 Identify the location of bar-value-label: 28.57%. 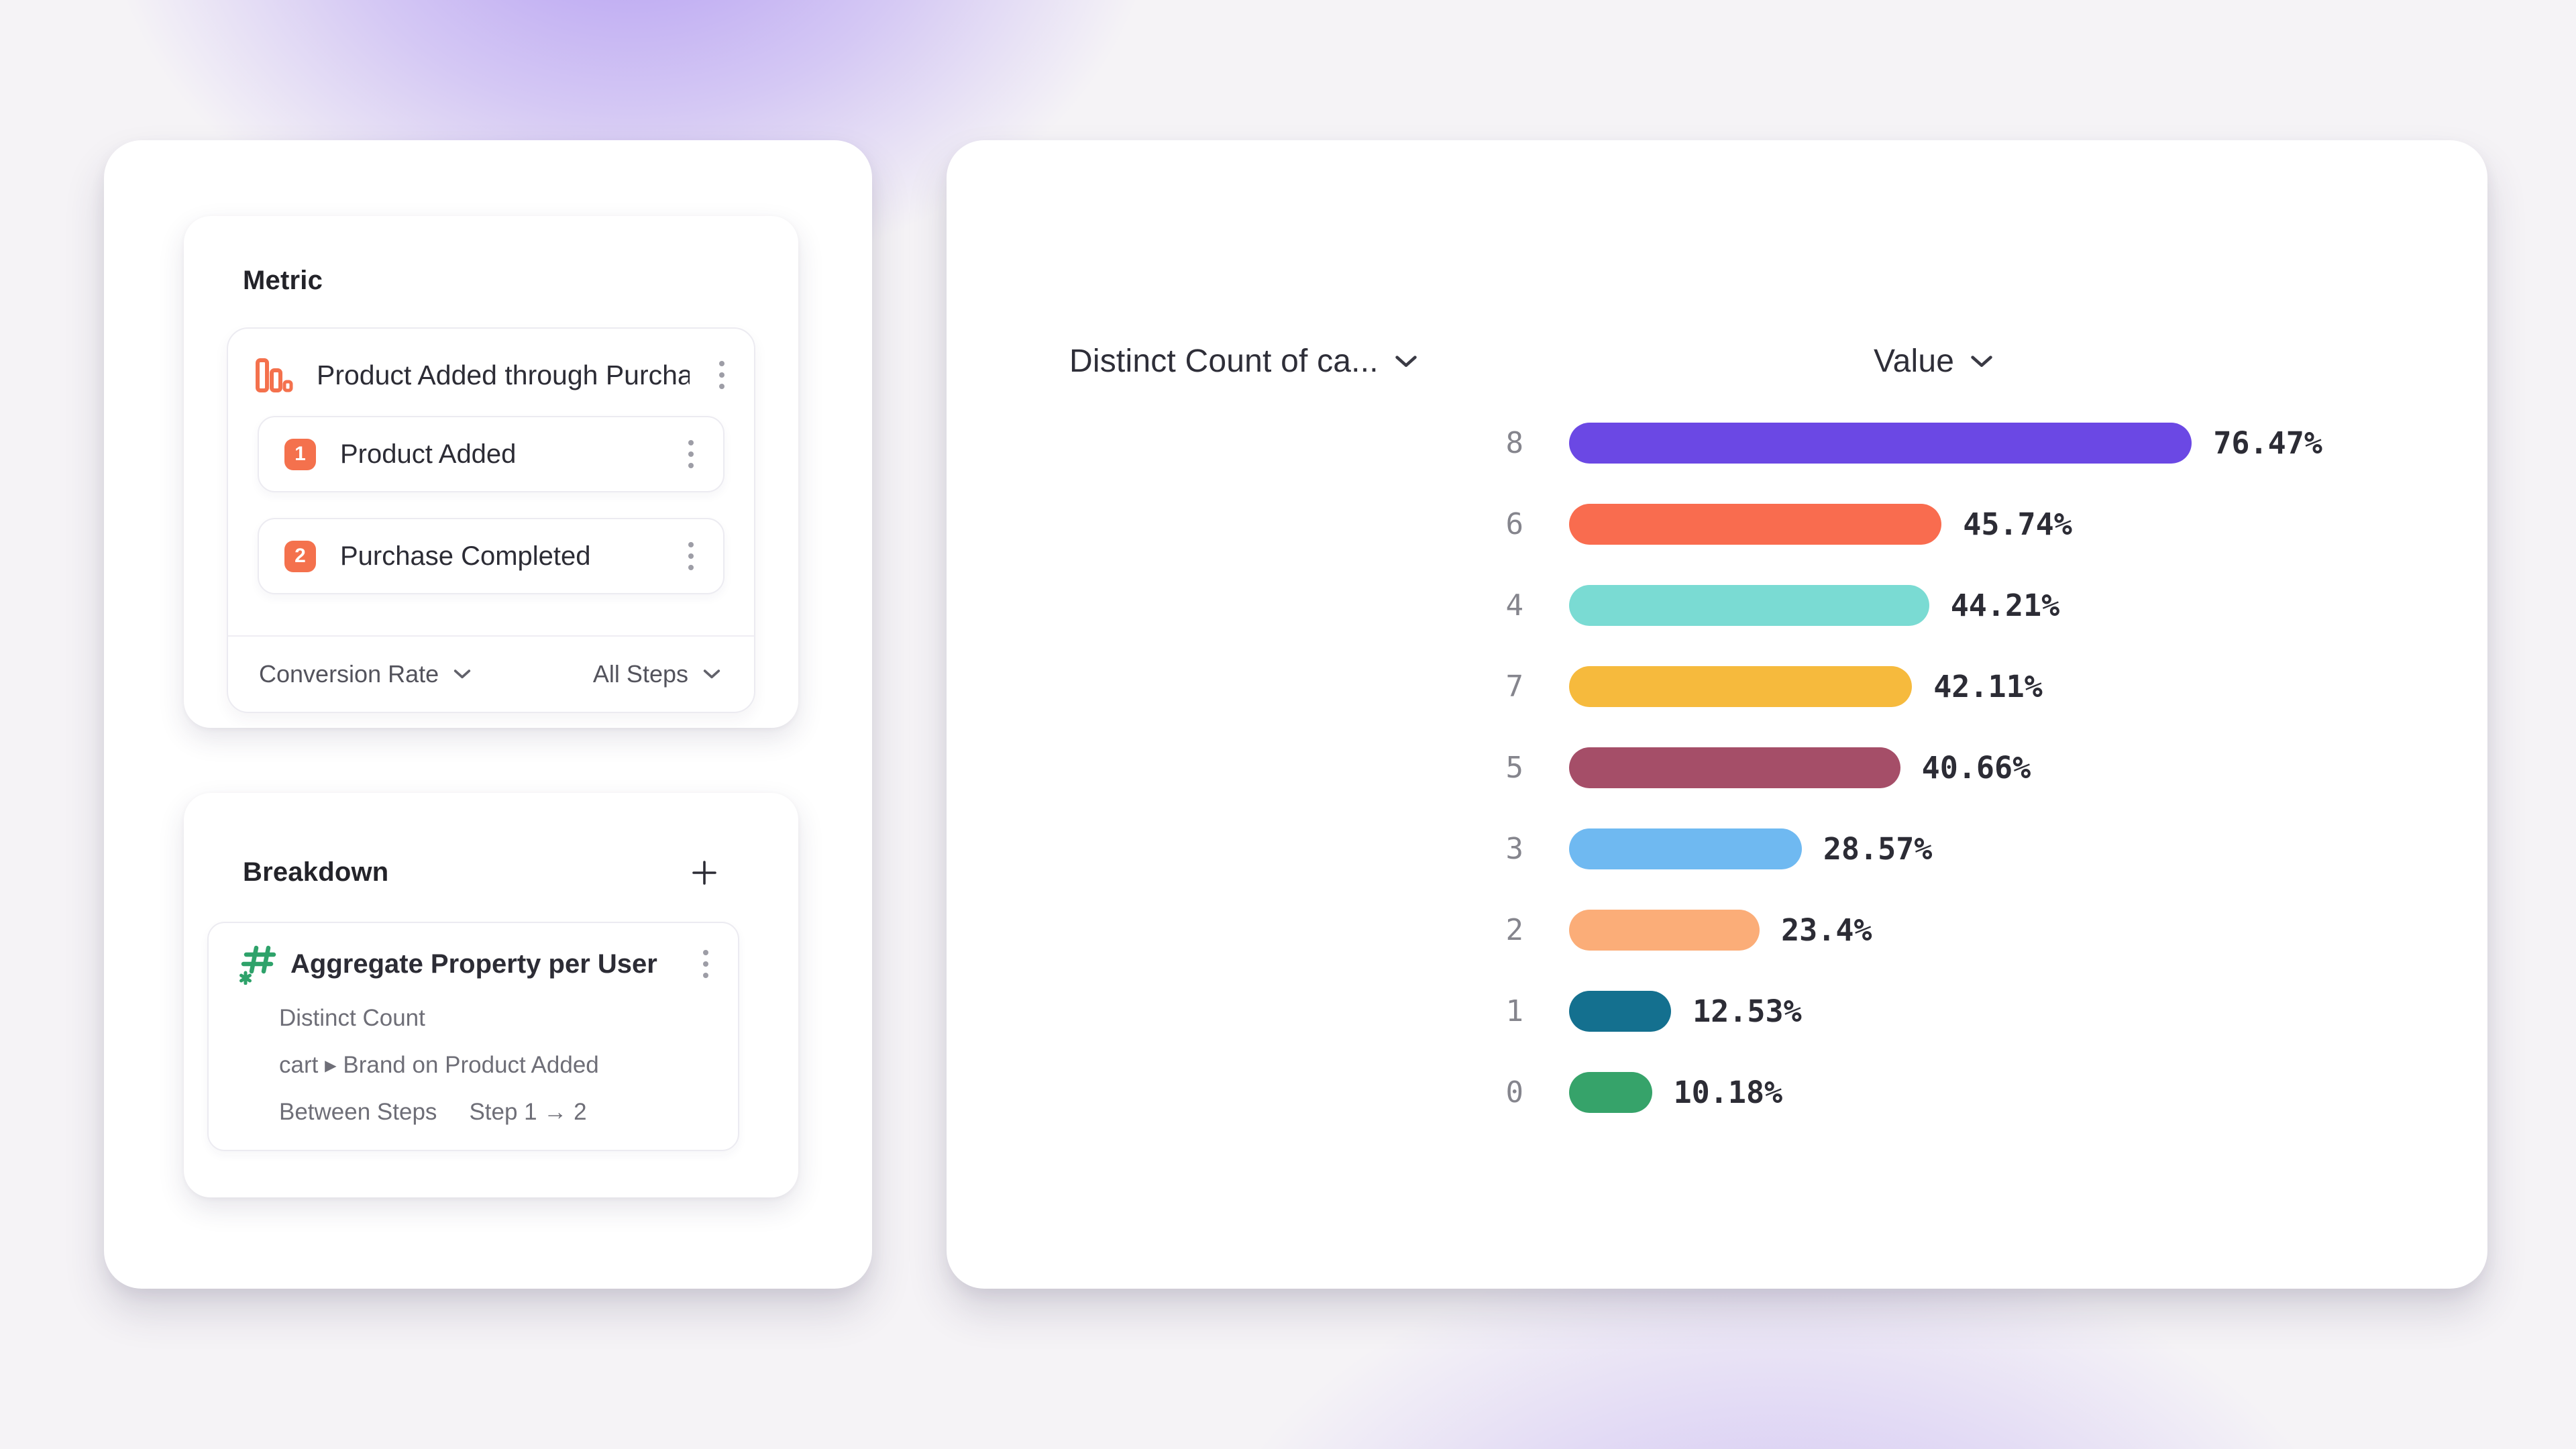
(1878, 849).